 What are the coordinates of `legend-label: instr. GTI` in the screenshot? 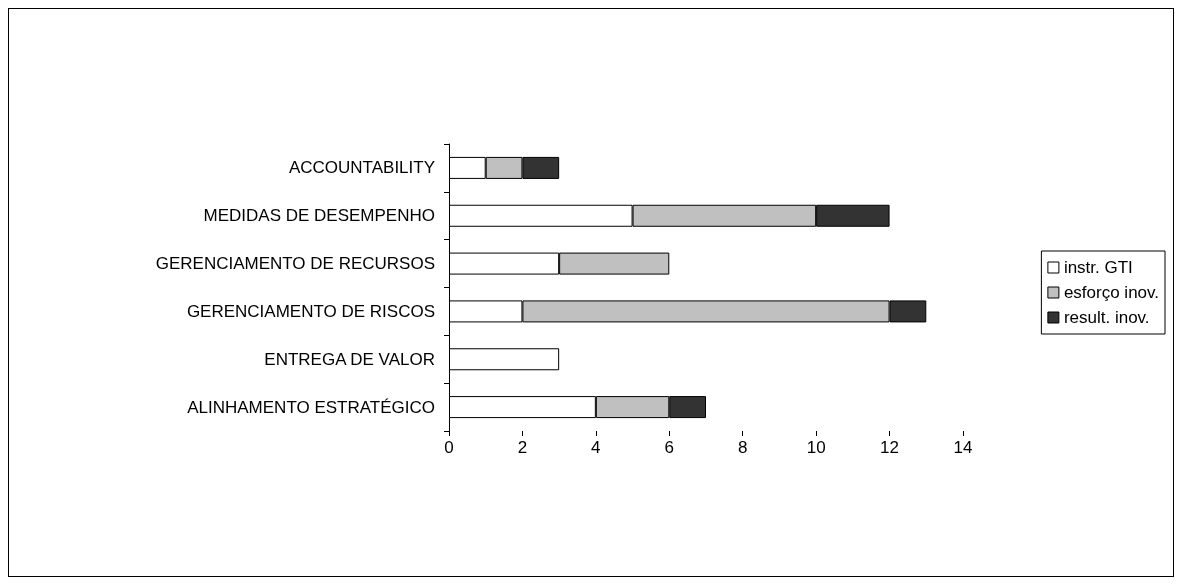 It's located at (1098, 267).